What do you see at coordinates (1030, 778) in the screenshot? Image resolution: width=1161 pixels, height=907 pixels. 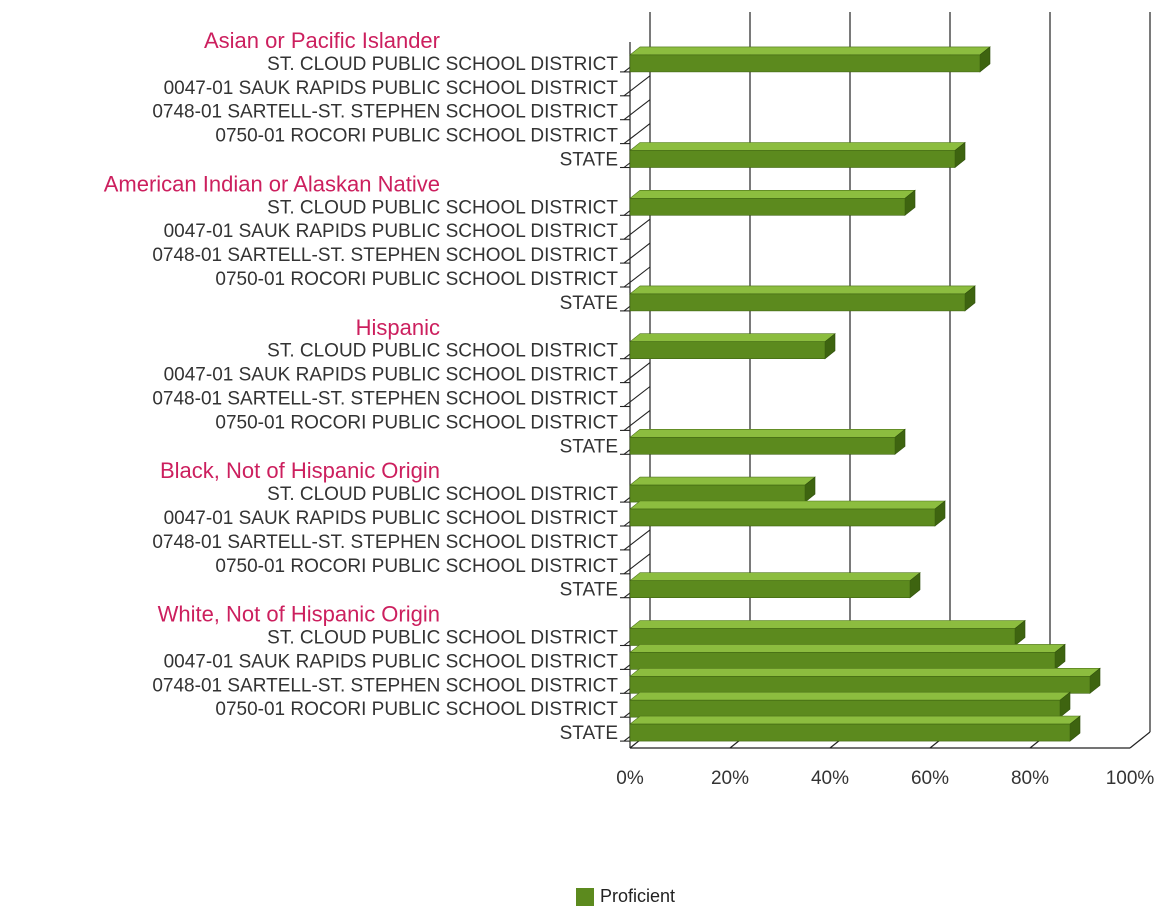 I see `x-tick-label: 80%` at bounding box center [1030, 778].